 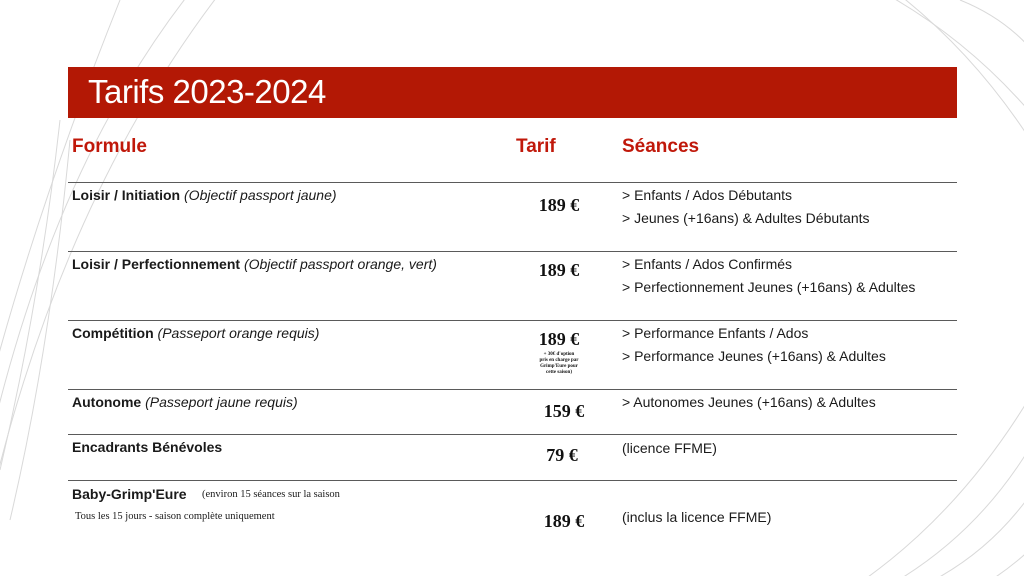 What do you see at coordinates (260, 195) in the screenshot?
I see `formule-detail: (Objectif passport jaune)` at bounding box center [260, 195].